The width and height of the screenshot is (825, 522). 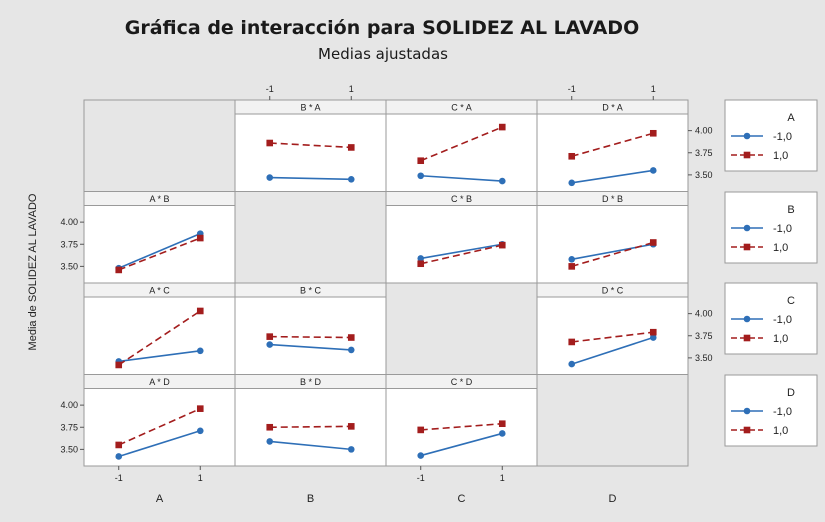 What do you see at coordinates (33, 271) in the screenshot?
I see `y-axis-label: Media de SOLIDEZ AL LAVADO` at bounding box center [33, 271].